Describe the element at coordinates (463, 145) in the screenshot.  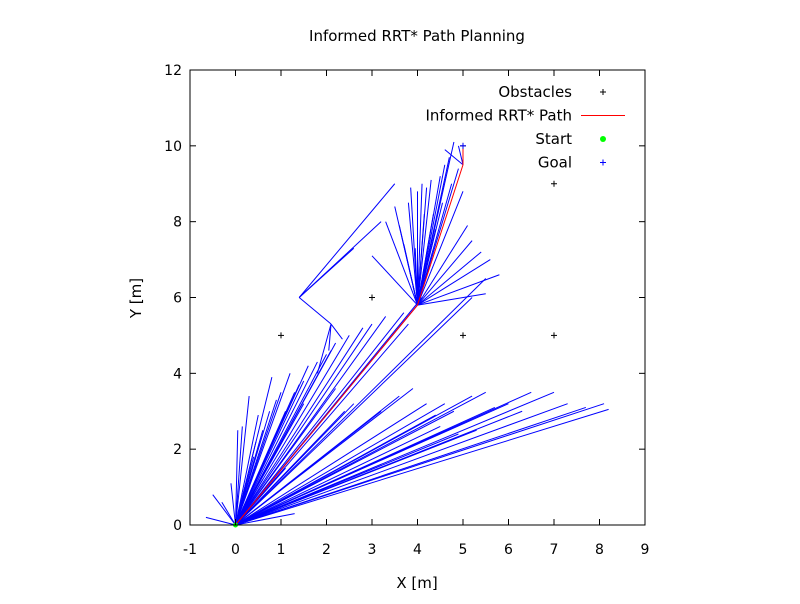
I see `goal-point` at that location.